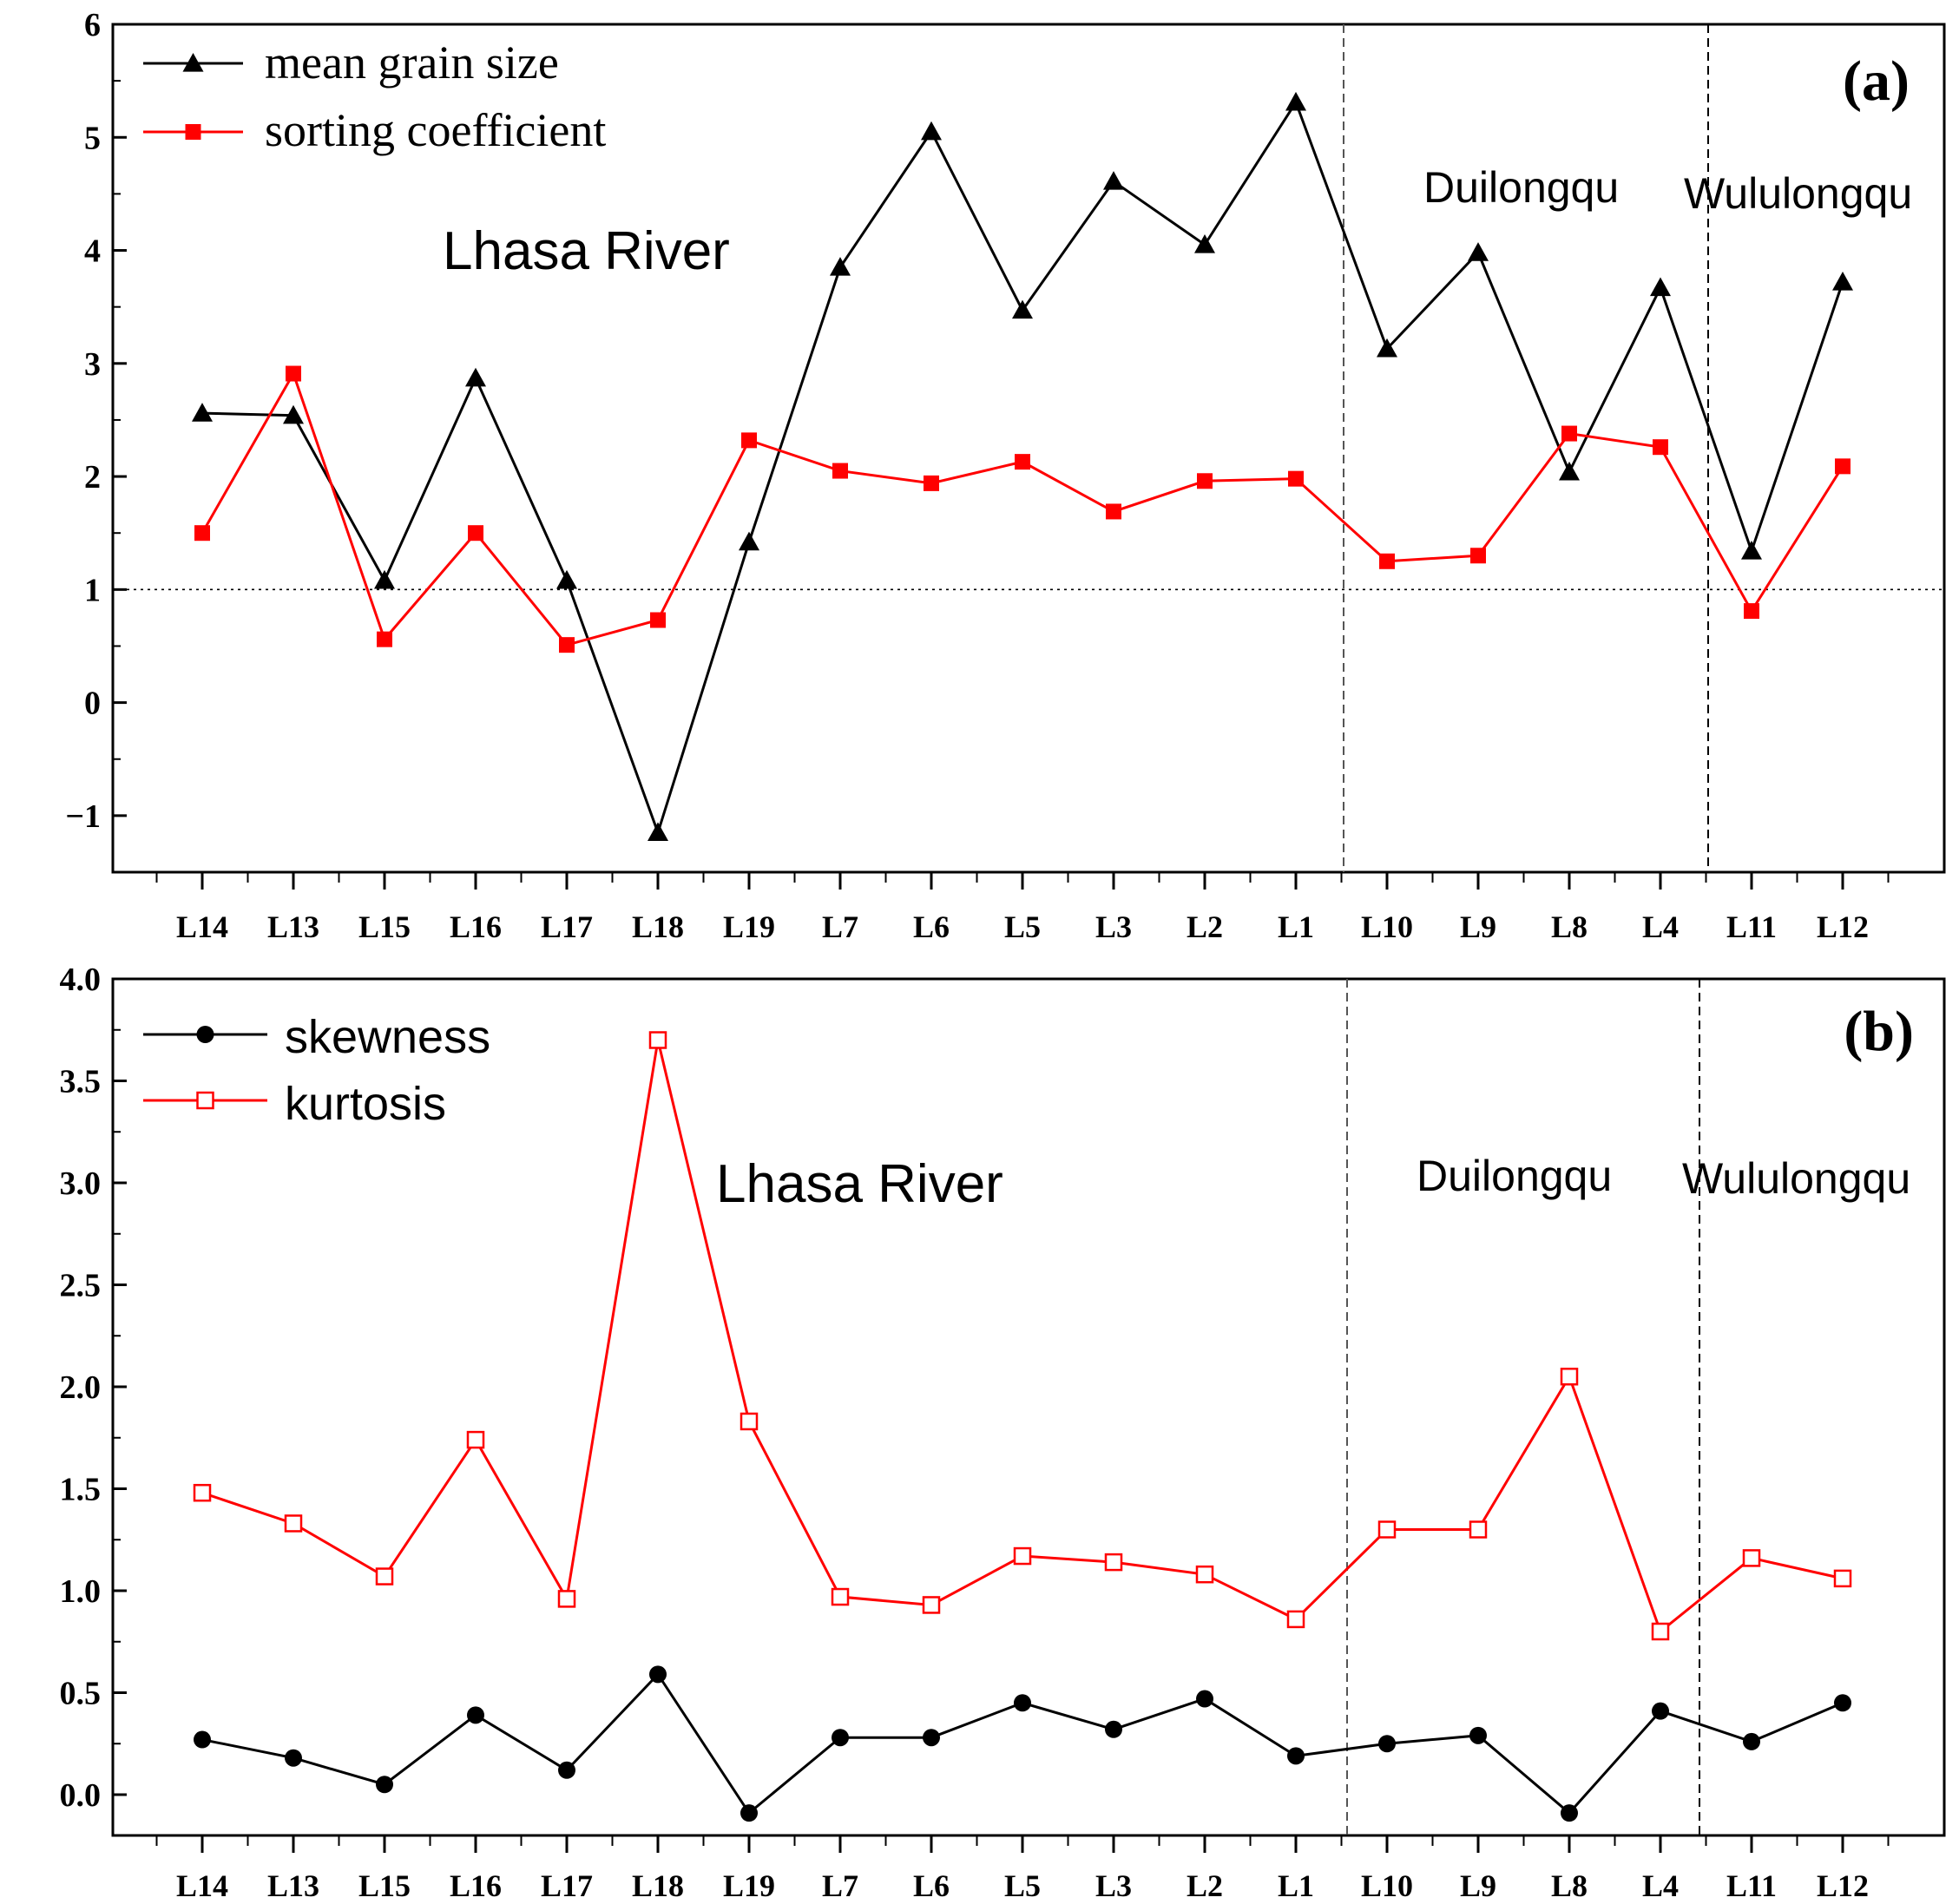 The height and width of the screenshot is (1904, 1959). What do you see at coordinates (81, 1286) in the screenshot?
I see `panel-b-y-tick-label: 2.5` at bounding box center [81, 1286].